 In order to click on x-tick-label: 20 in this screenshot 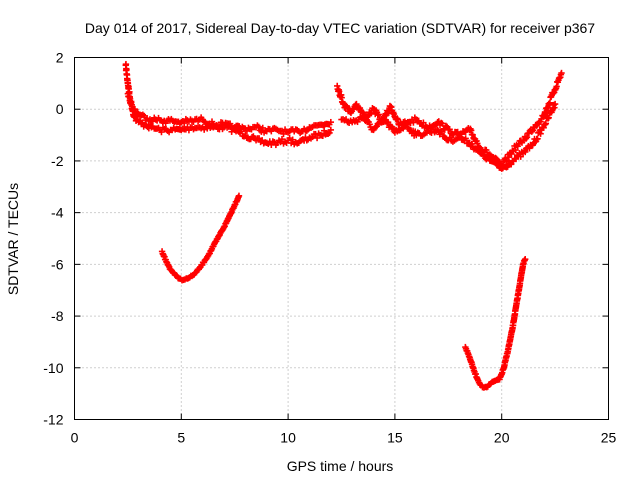, I will do `click(502, 438)`.